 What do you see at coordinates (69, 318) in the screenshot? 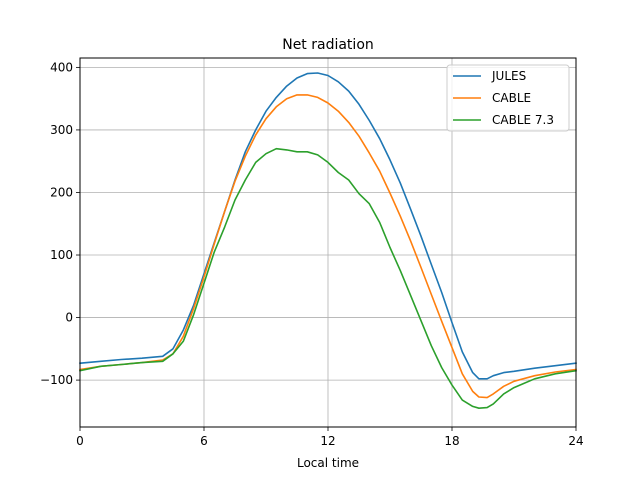
I see `y-tick-label: 0` at bounding box center [69, 318].